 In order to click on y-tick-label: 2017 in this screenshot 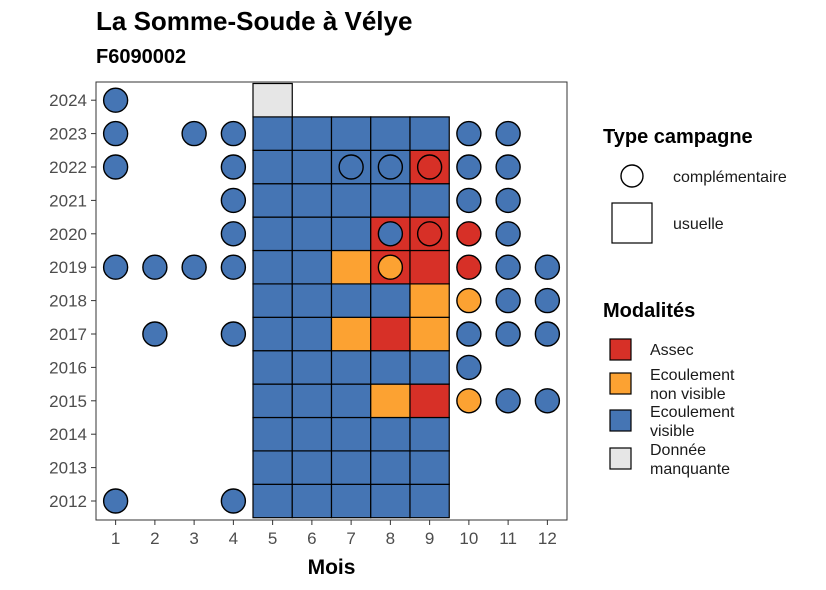, I will do `click(68, 334)`.